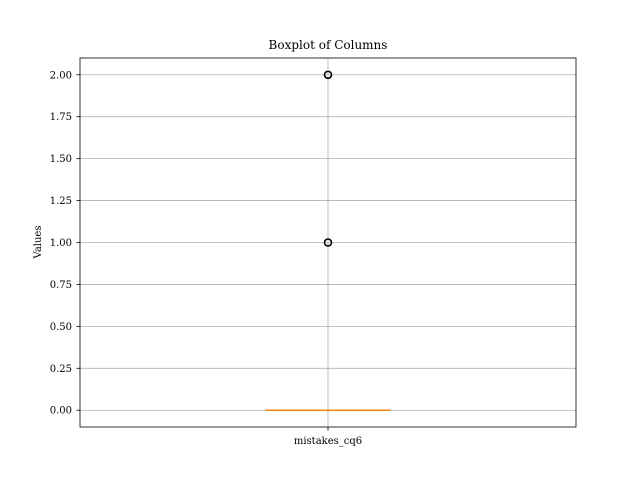 The image size is (640, 480). What do you see at coordinates (328, 441) in the screenshot?
I see `x-tick-label: mistakes_cq6` at bounding box center [328, 441].